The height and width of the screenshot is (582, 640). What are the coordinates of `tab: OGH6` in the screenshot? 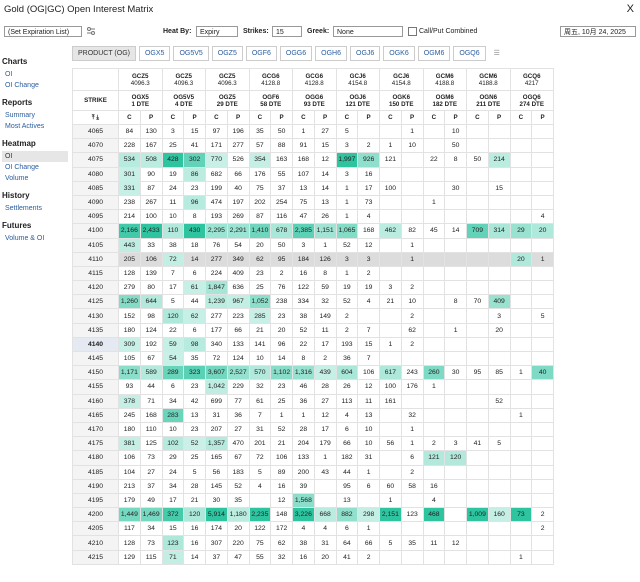 It's located at (331, 53).